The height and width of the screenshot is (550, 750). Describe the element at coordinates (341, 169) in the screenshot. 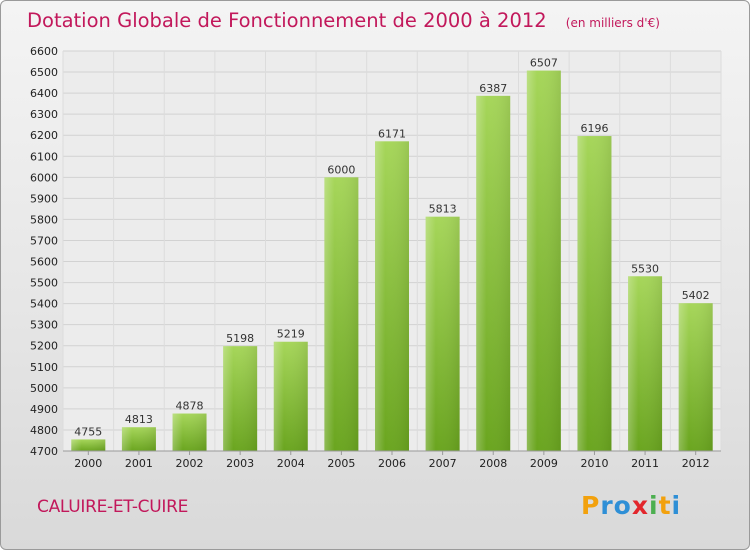

I see `data-label: 6000` at that location.